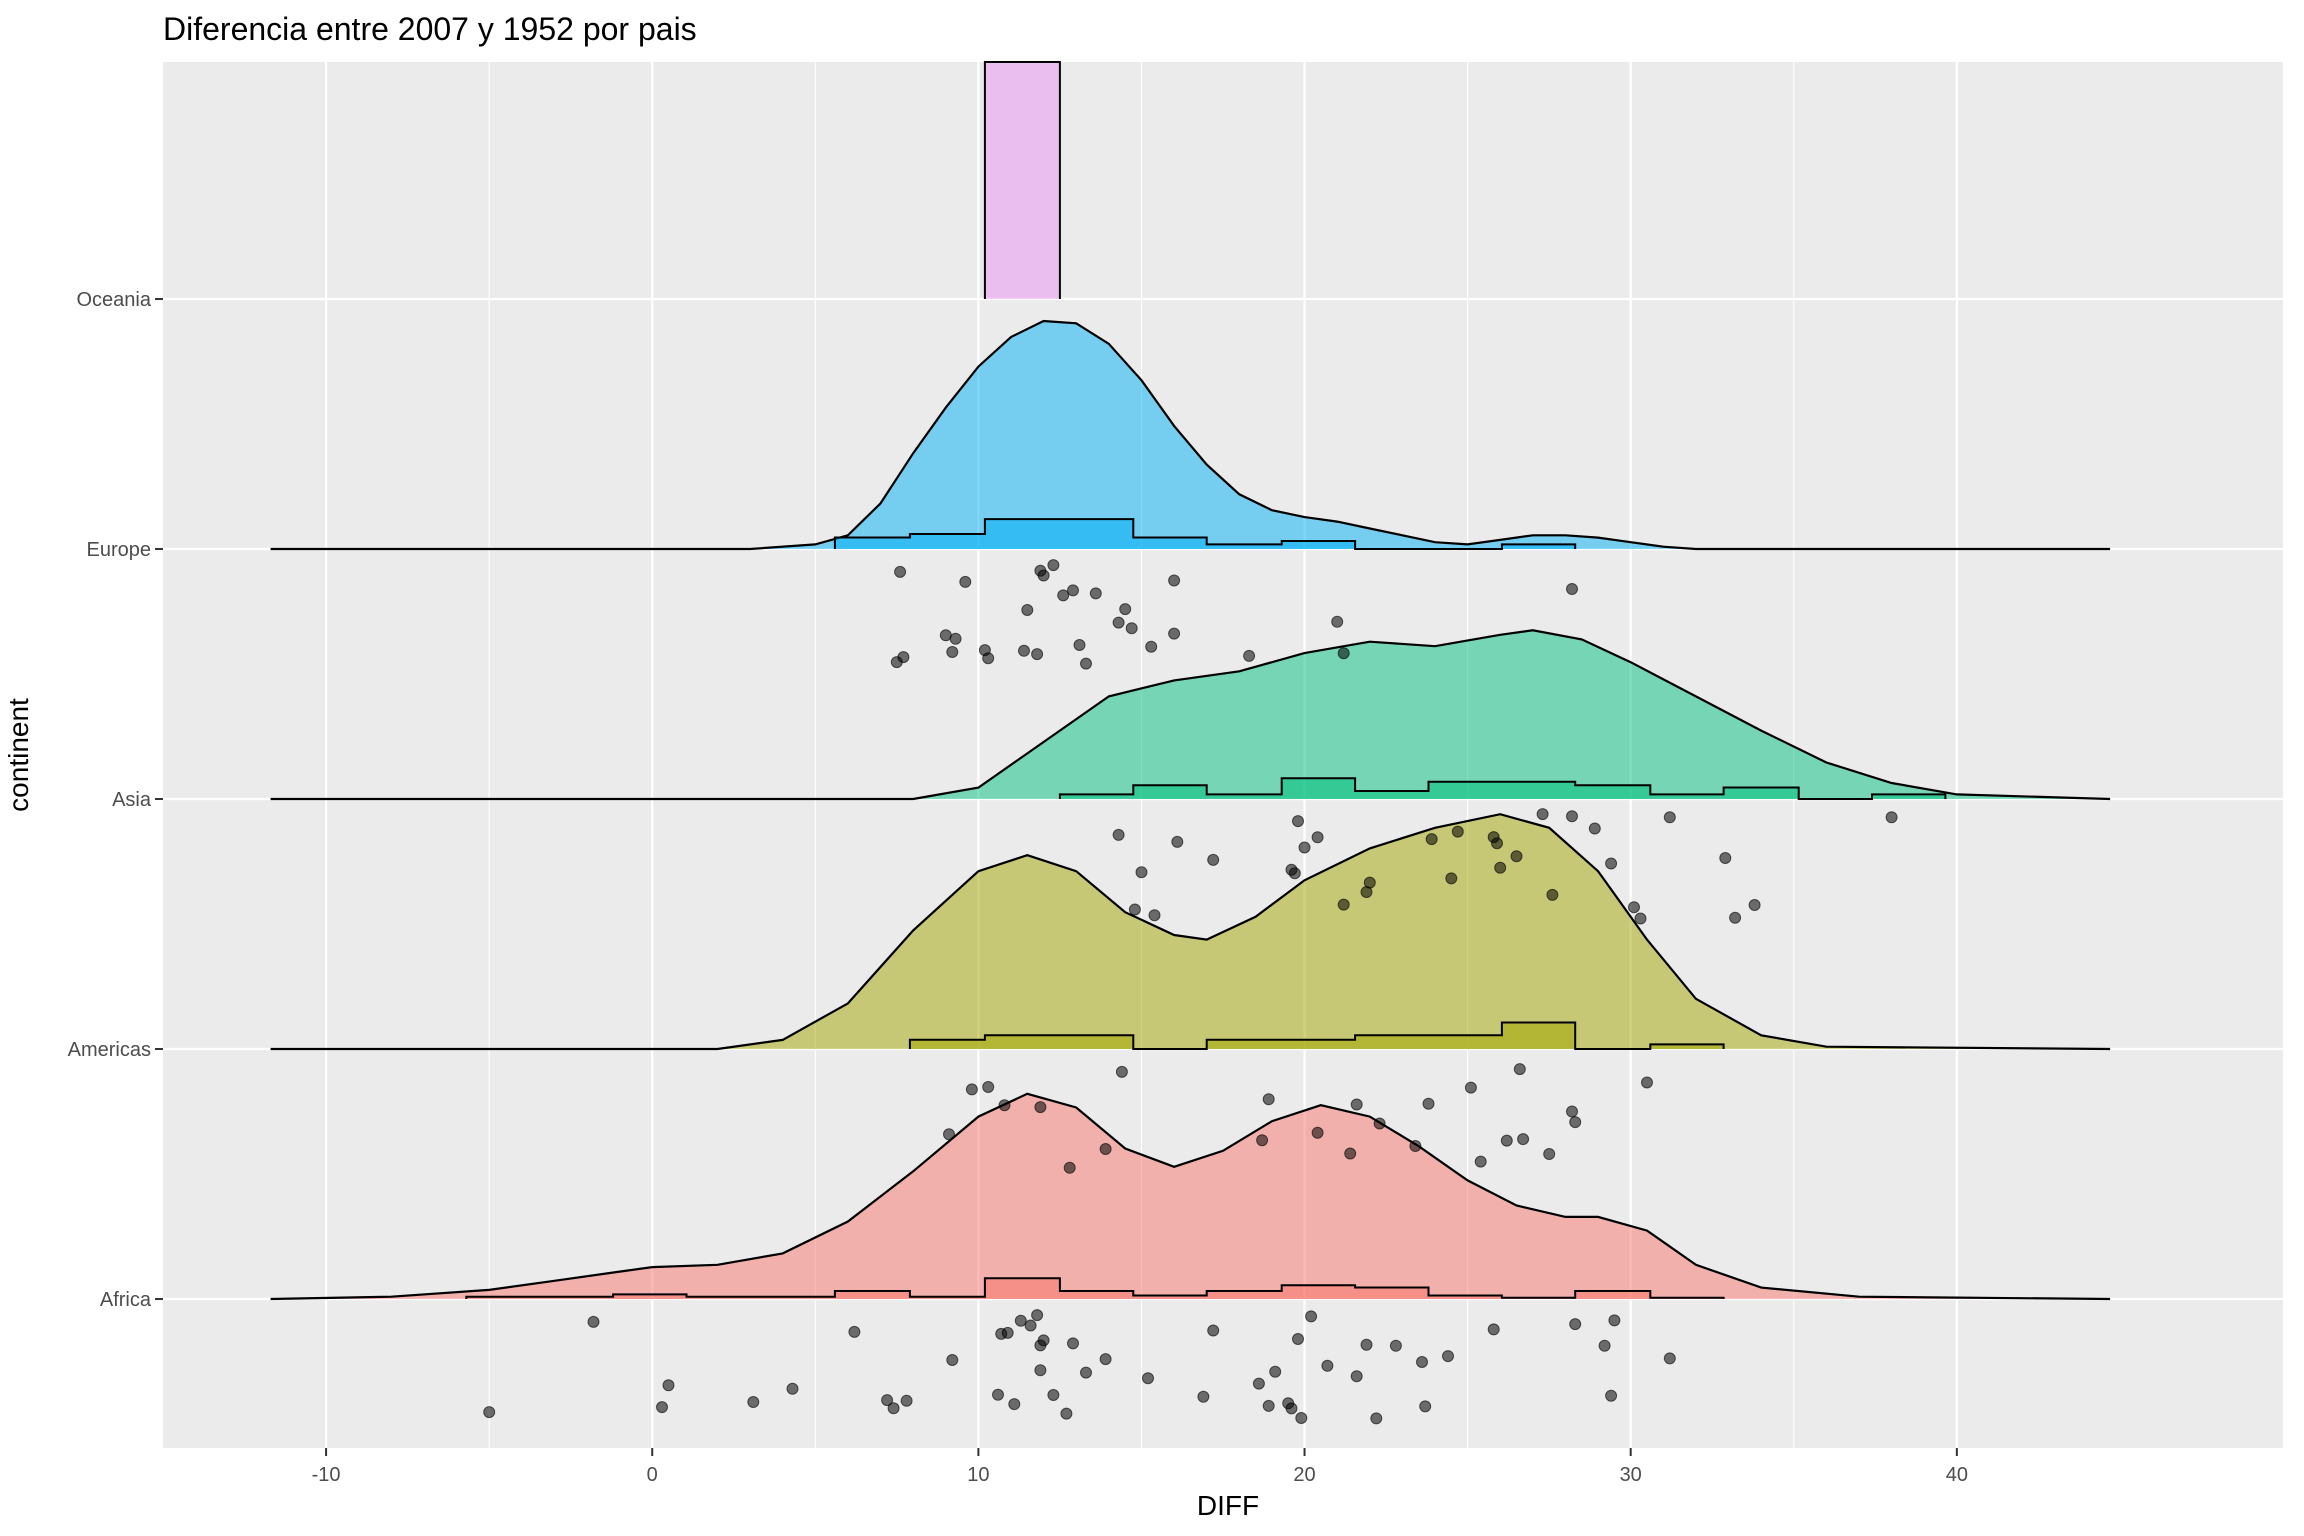 The width and height of the screenshot is (2304, 1536). Describe the element at coordinates (109, 1050) in the screenshot. I see `y-tick-label: Americas` at that location.